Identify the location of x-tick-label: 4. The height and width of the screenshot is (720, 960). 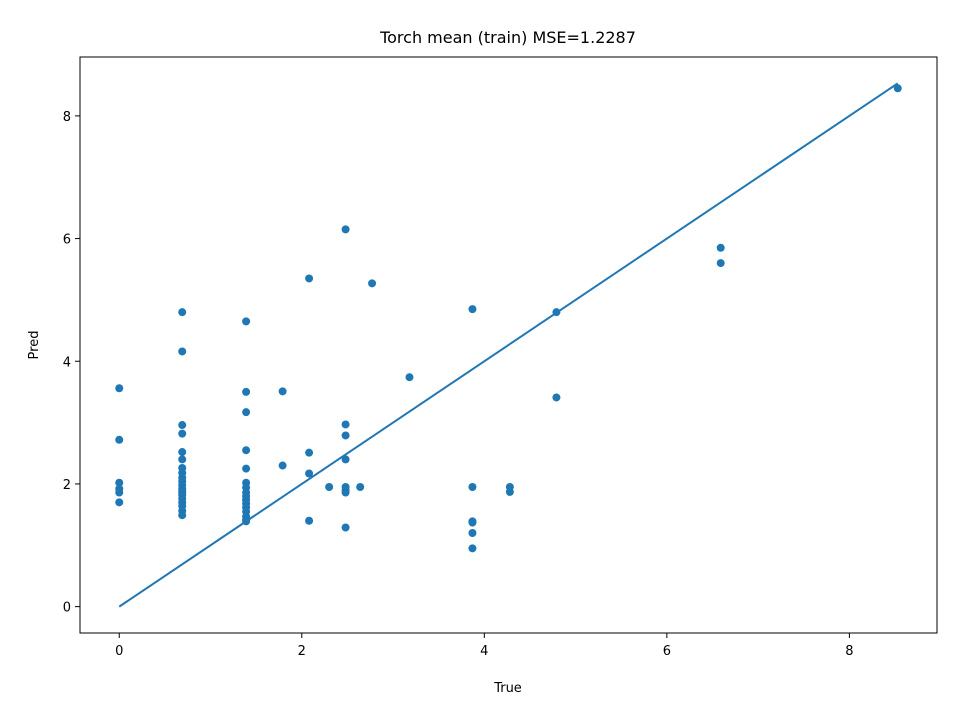
(484, 651).